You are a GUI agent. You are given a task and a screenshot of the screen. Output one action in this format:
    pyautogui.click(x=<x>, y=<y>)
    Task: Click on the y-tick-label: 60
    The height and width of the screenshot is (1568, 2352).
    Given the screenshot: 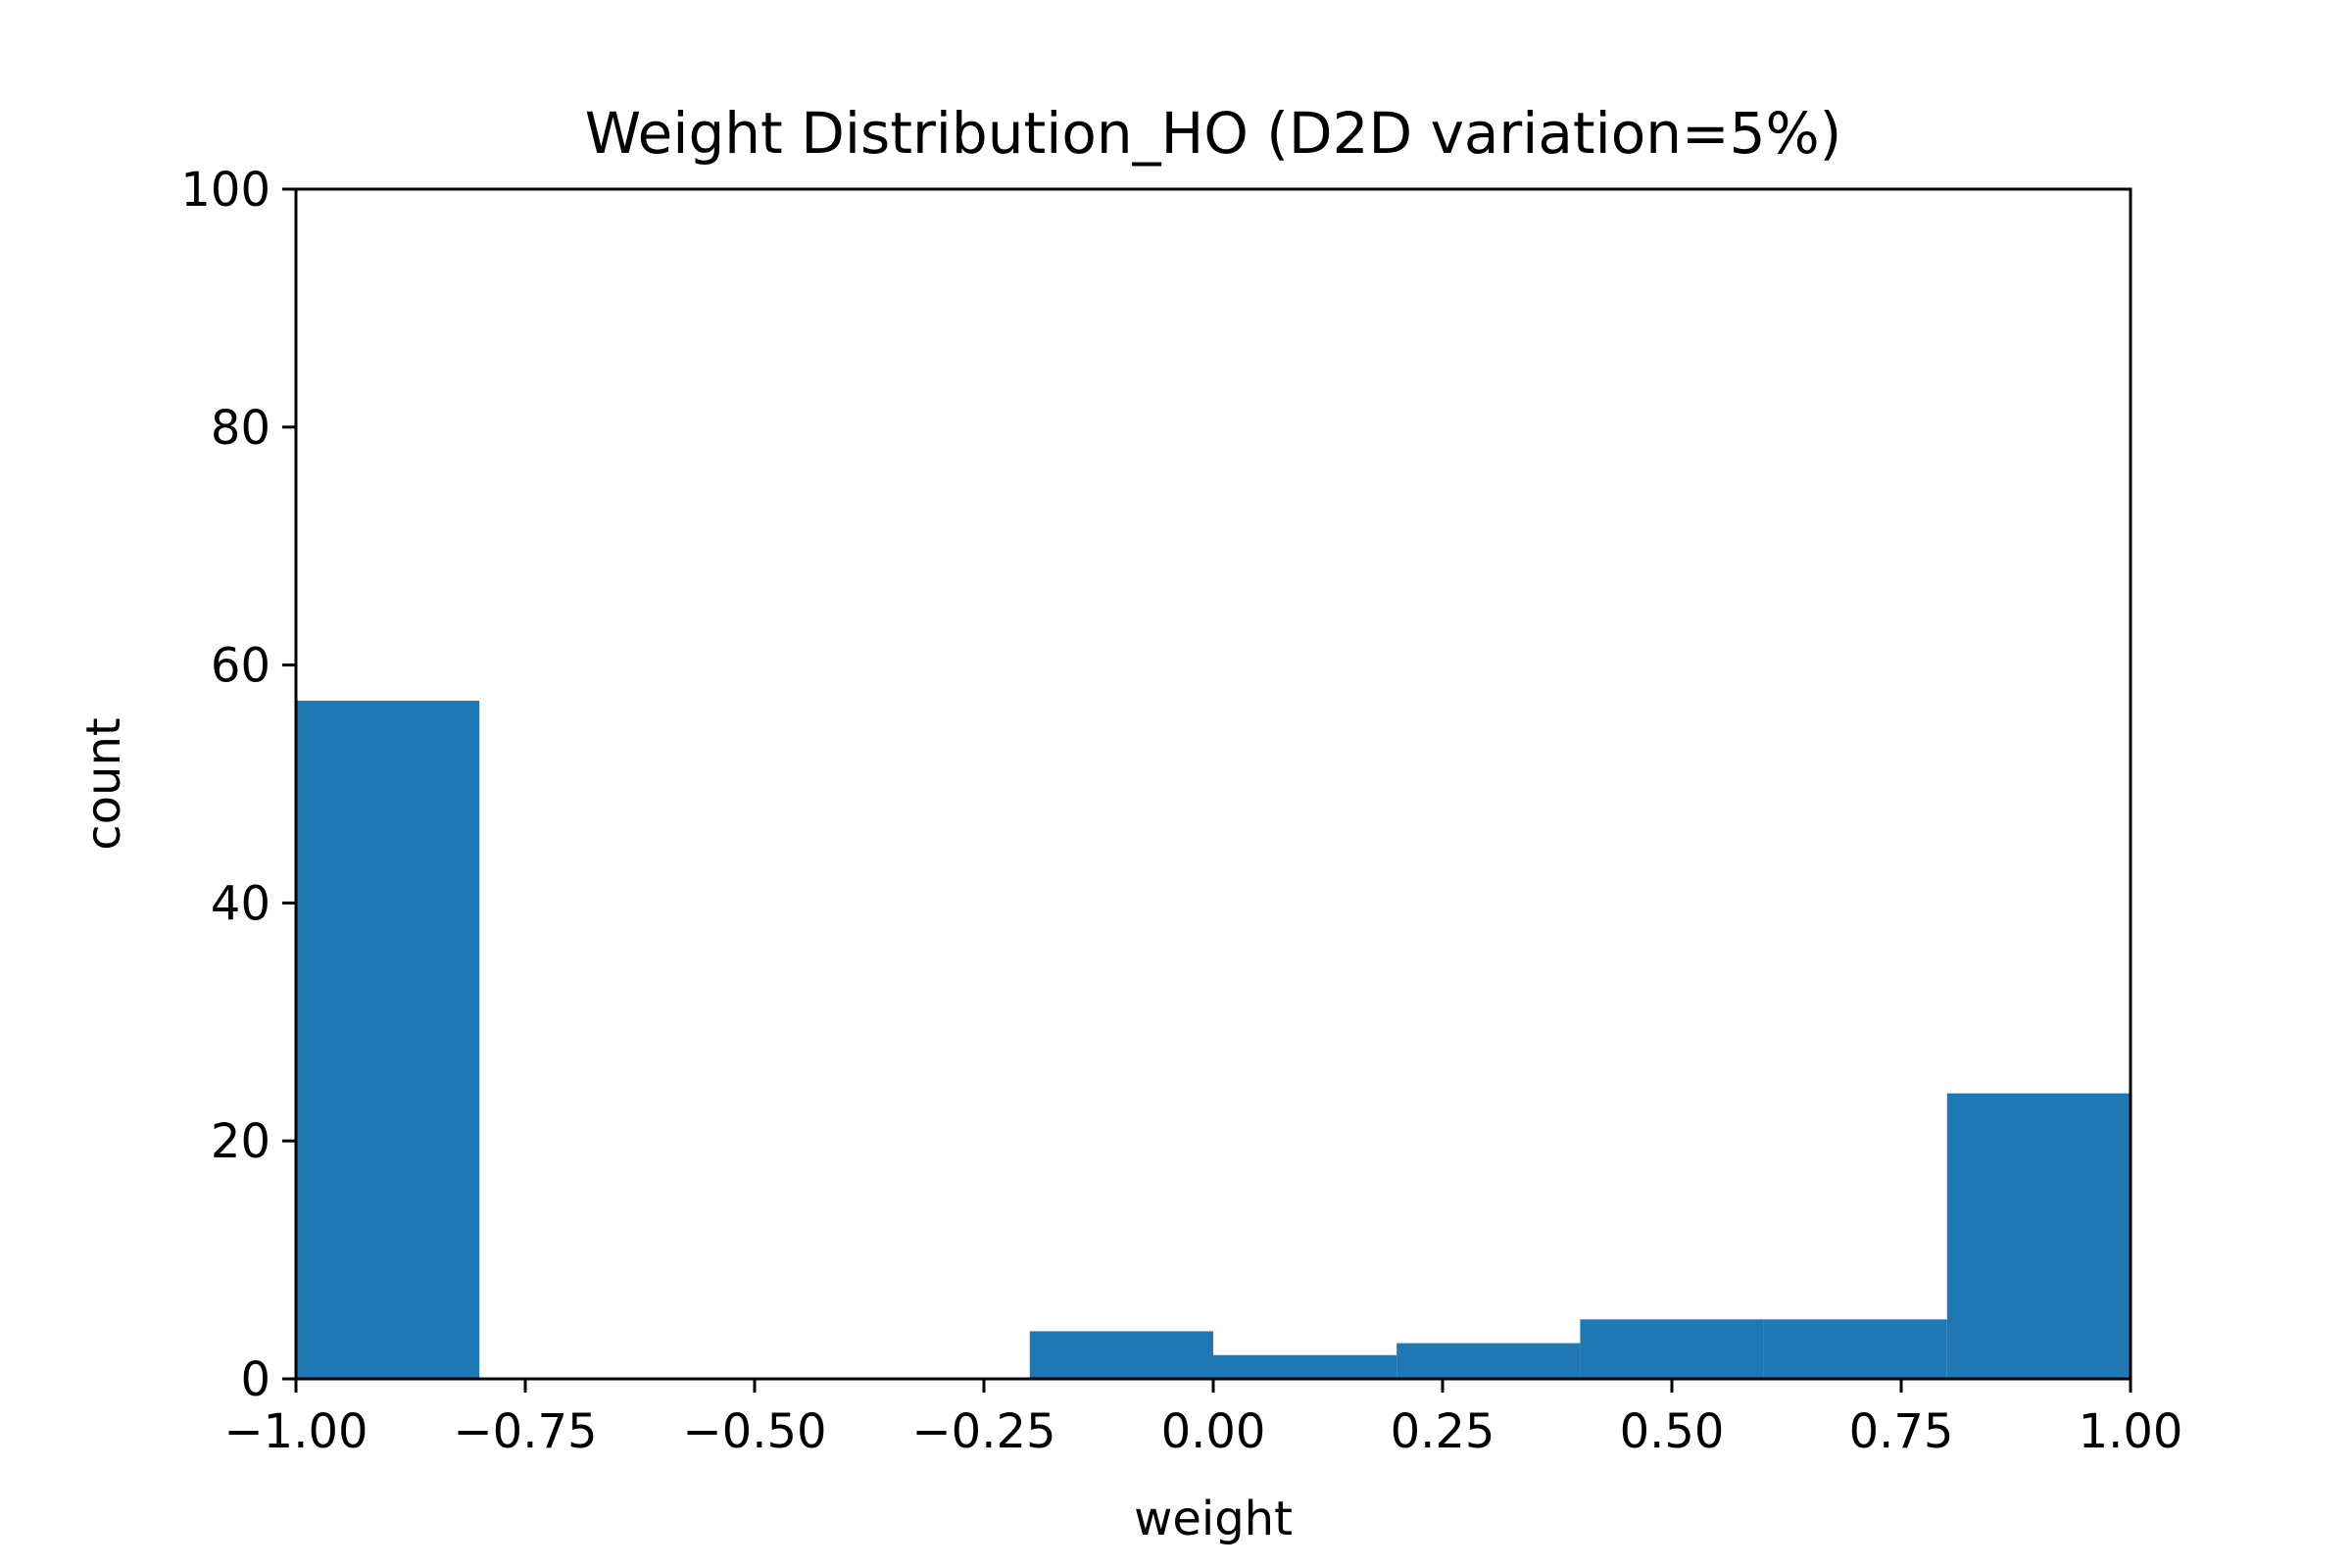 What is the action you would take?
    pyautogui.click(x=240, y=666)
    